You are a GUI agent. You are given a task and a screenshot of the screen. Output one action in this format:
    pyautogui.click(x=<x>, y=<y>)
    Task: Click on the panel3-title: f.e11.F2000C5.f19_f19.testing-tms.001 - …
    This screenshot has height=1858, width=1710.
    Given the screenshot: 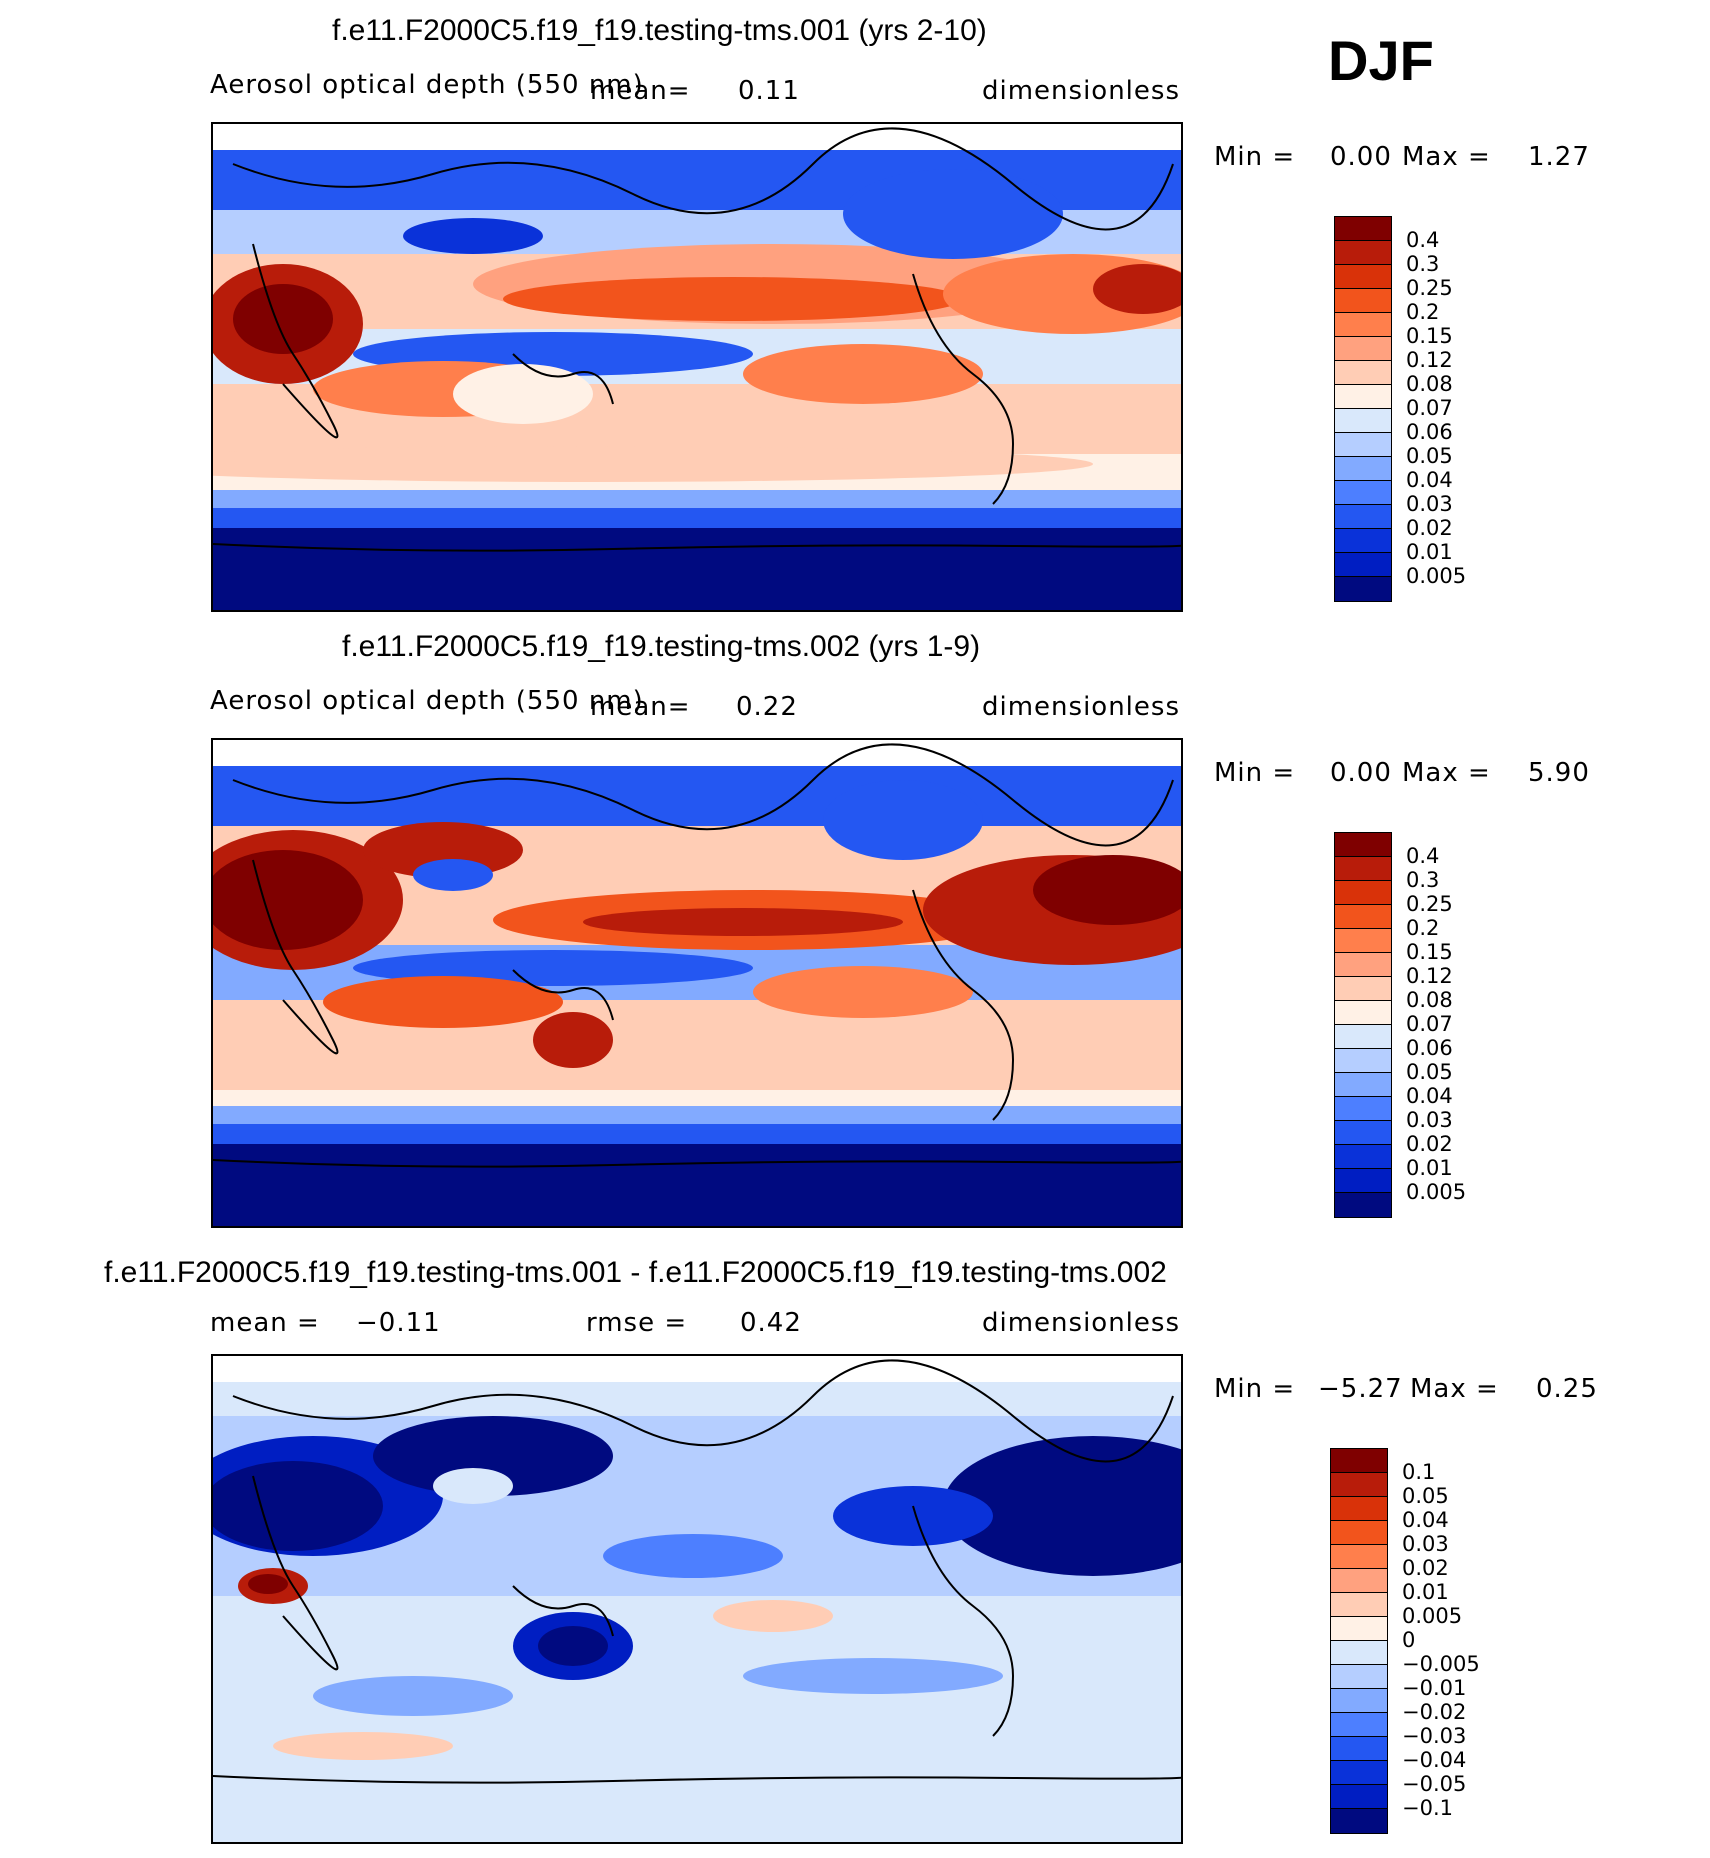 What is the action you would take?
    pyautogui.click(x=635, y=1272)
    